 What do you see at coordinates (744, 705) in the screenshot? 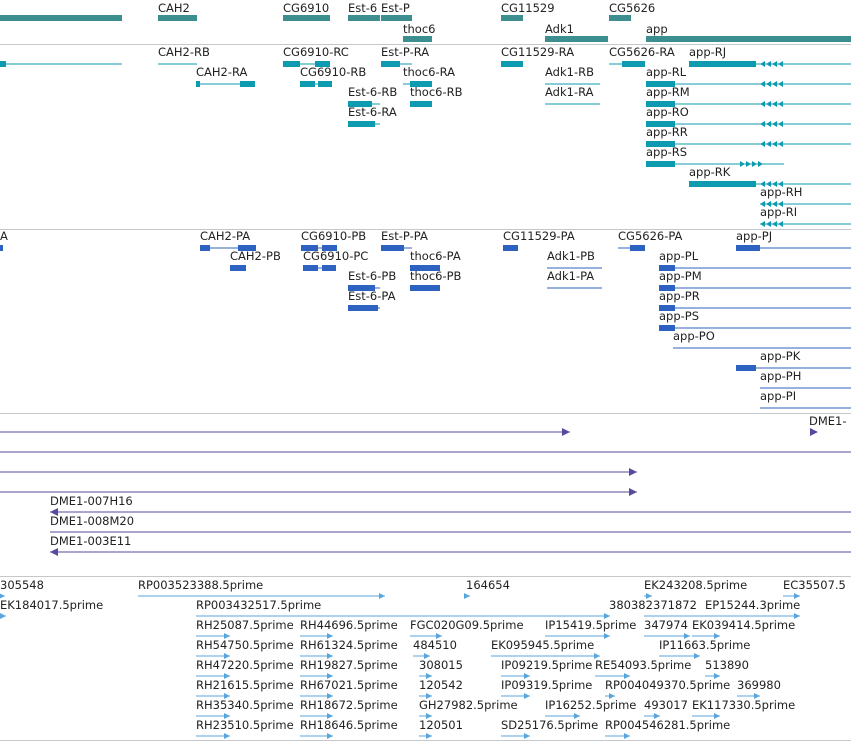
I see `est-label: EK117330.5prime` at bounding box center [744, 705].